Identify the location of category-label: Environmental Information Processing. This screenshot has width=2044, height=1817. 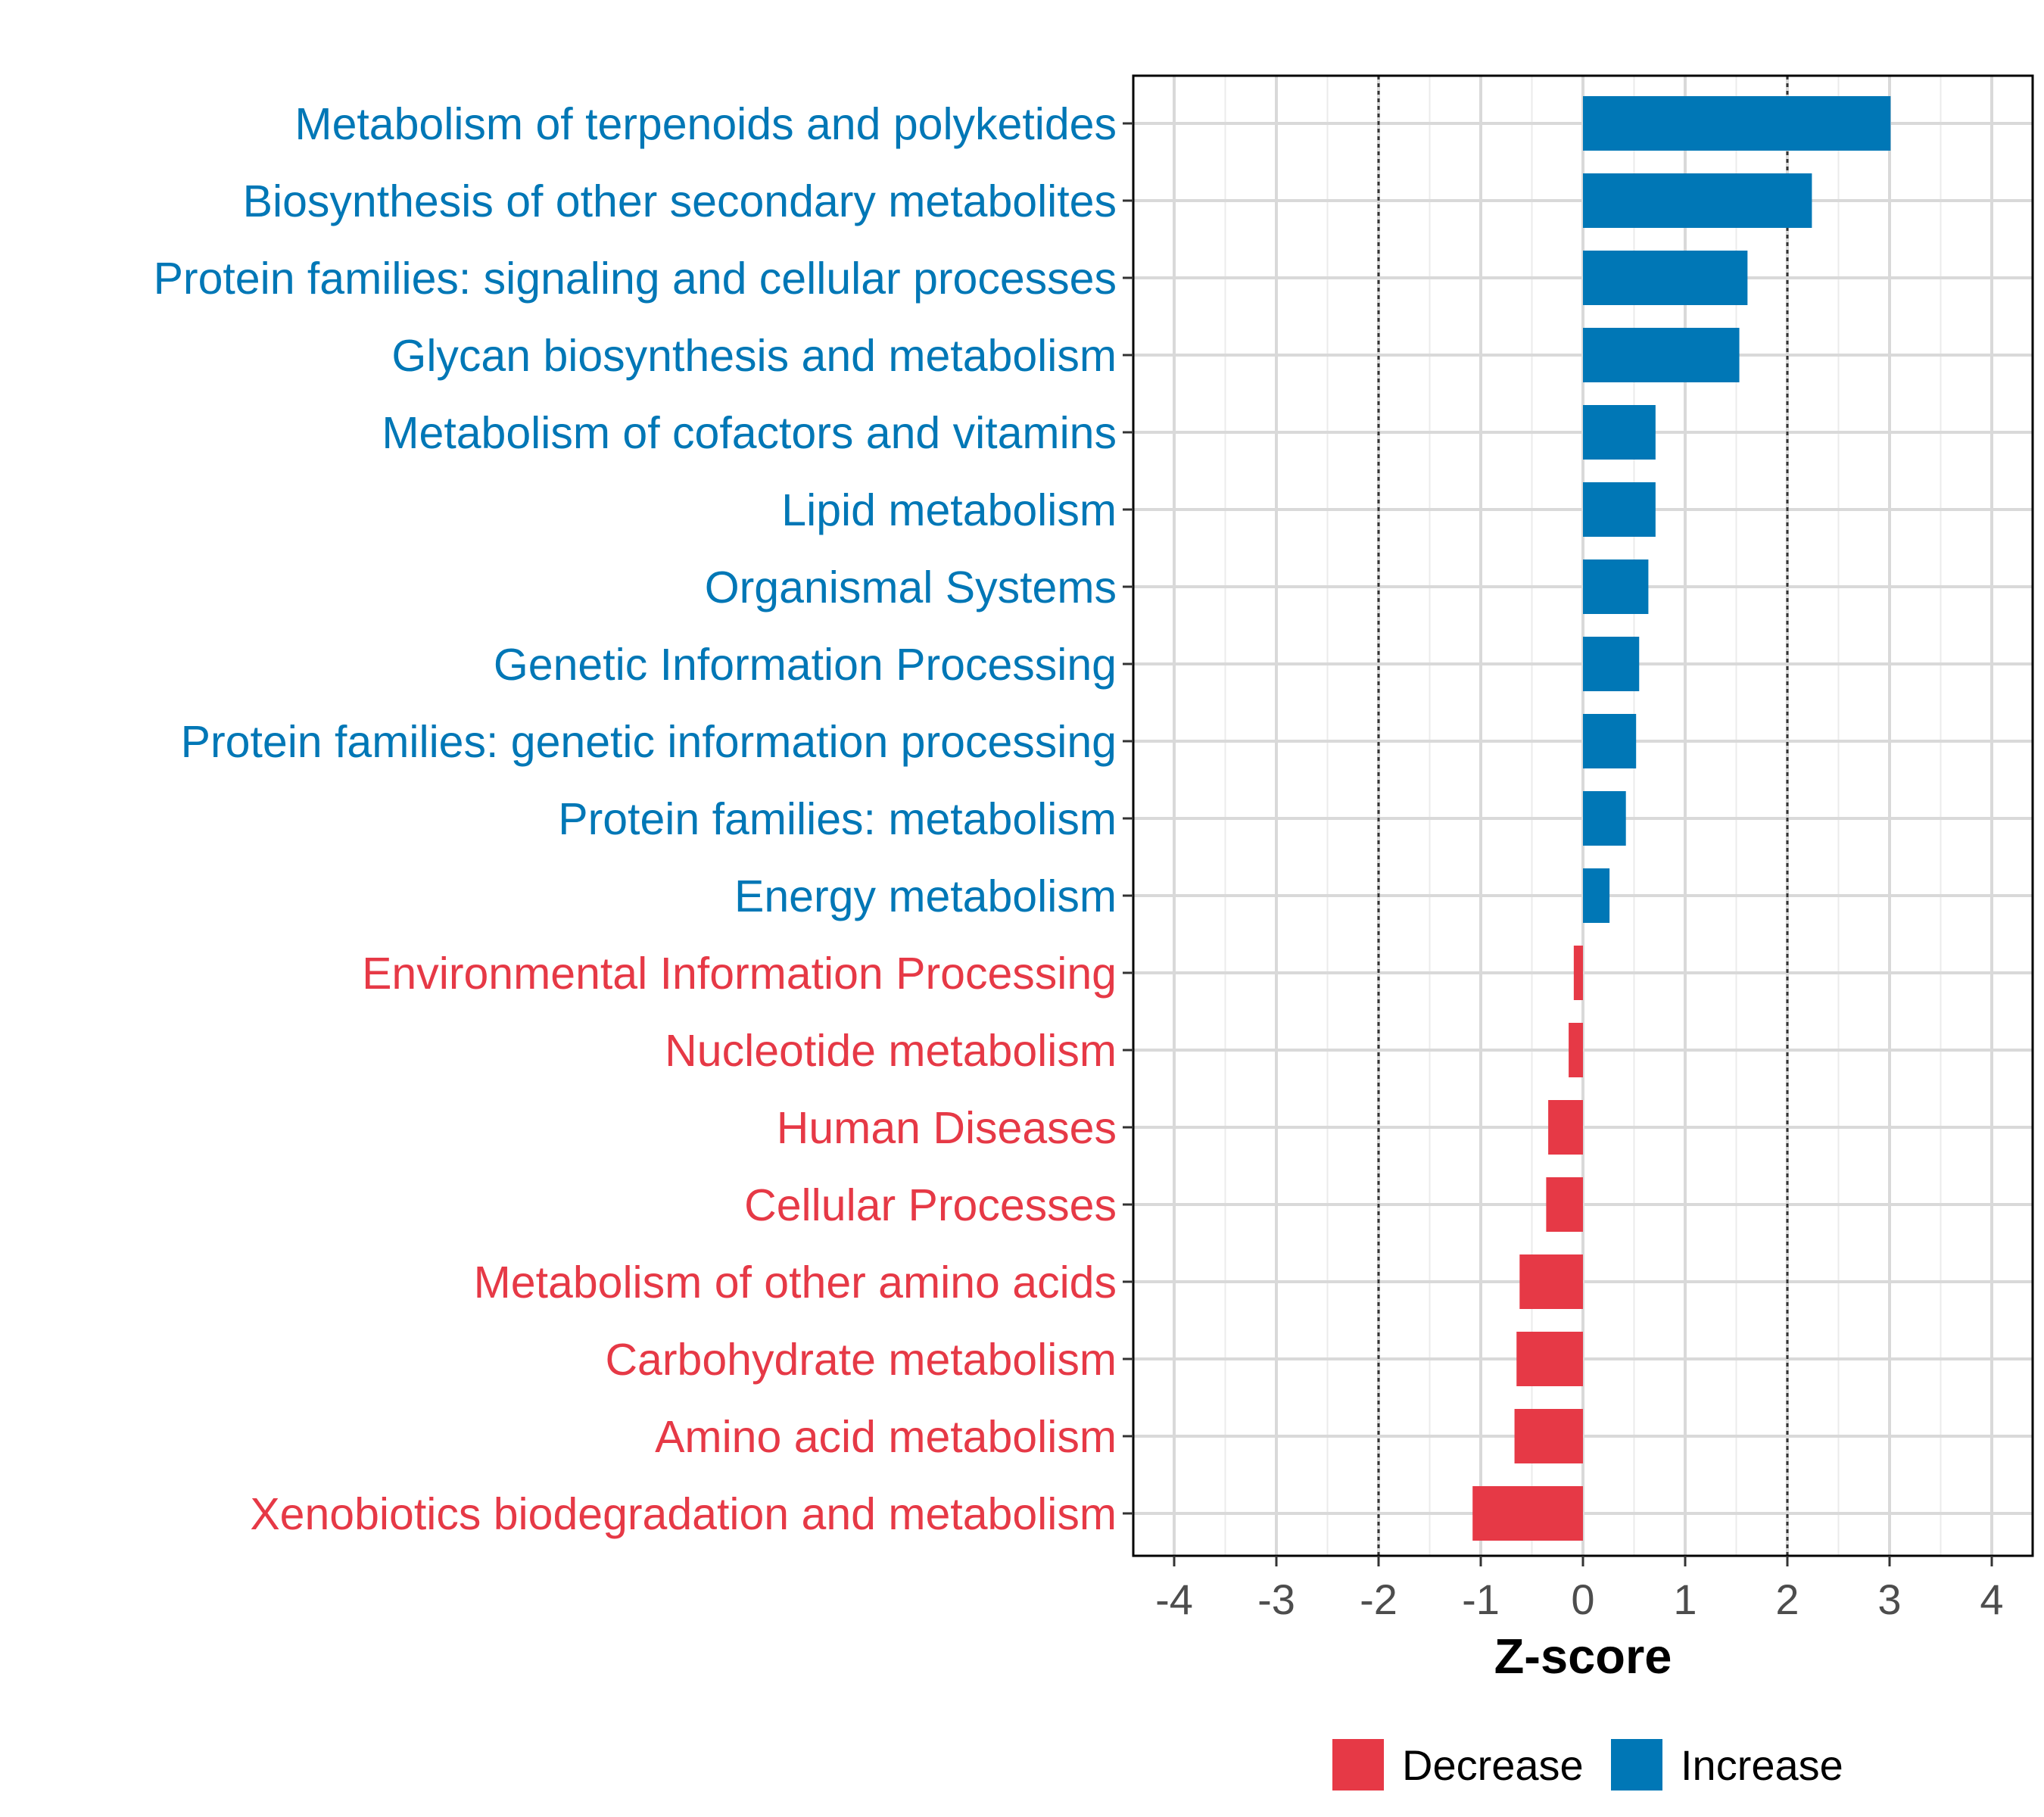
(739, 974).